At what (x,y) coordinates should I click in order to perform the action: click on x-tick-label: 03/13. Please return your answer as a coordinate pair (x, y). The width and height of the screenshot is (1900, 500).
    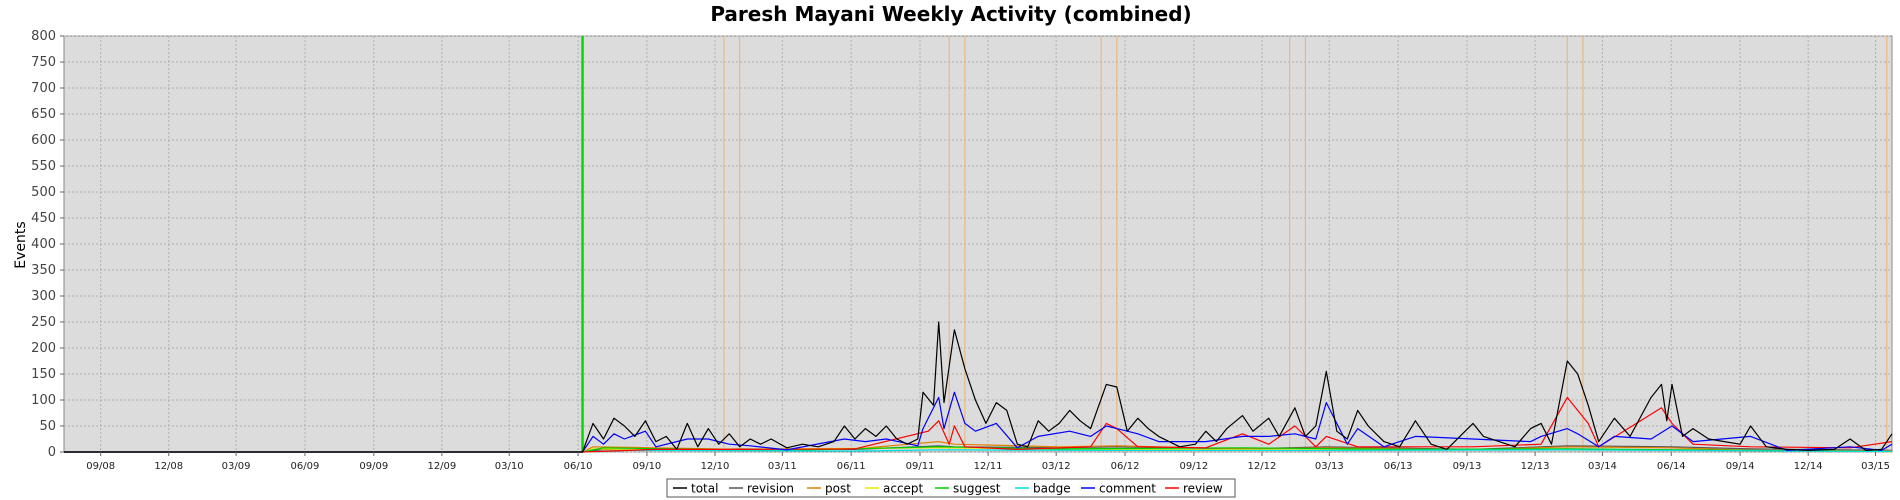
    Looking at the image, I should click on (1329, 466).